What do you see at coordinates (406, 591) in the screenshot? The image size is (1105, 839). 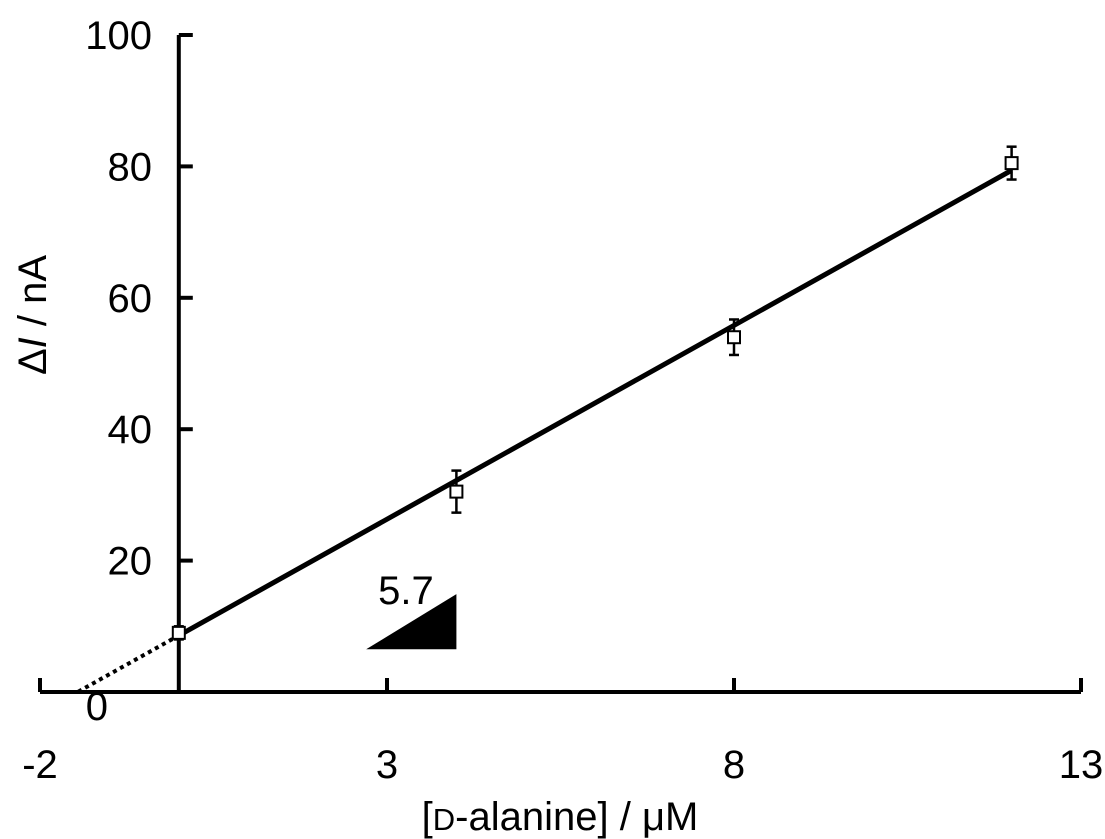 I see `slope-value-label: 5.7` at bounding box center [406, 591].